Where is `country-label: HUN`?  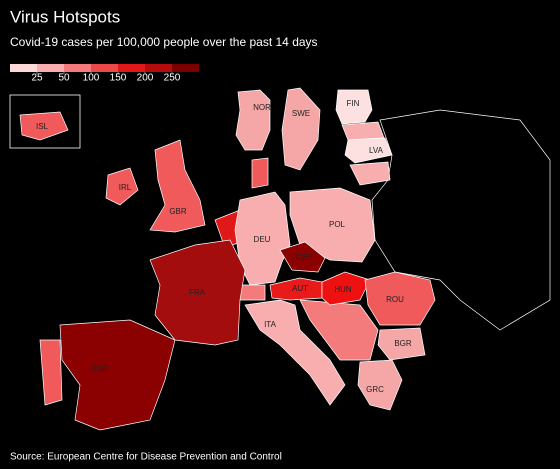 country-label: HUN is located at coordinates (343, 289).